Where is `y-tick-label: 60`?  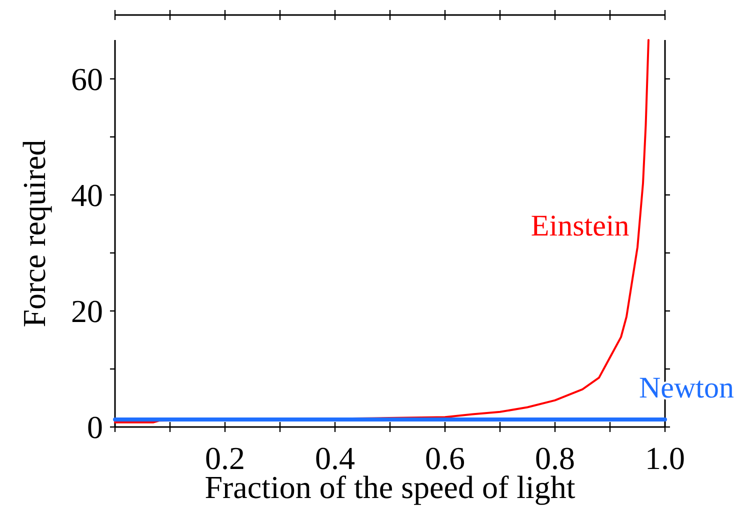
y-tick-label: 60 is located at coordinates (87, 78).